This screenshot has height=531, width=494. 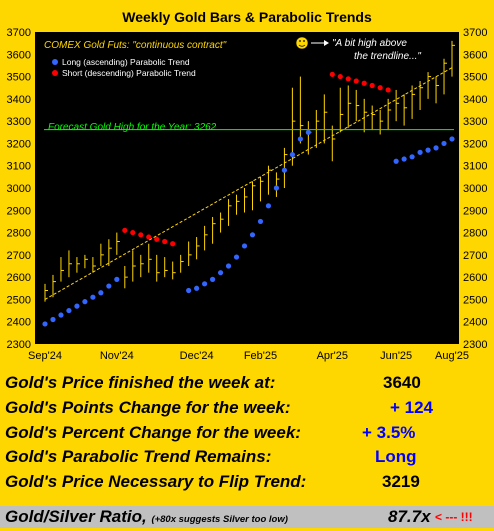 What do you see at coordinates (132, 127) in the screenshot?
I see `forecast-label: Forecast Gold High for the Year: 3262` at bounding box center [132, 127].